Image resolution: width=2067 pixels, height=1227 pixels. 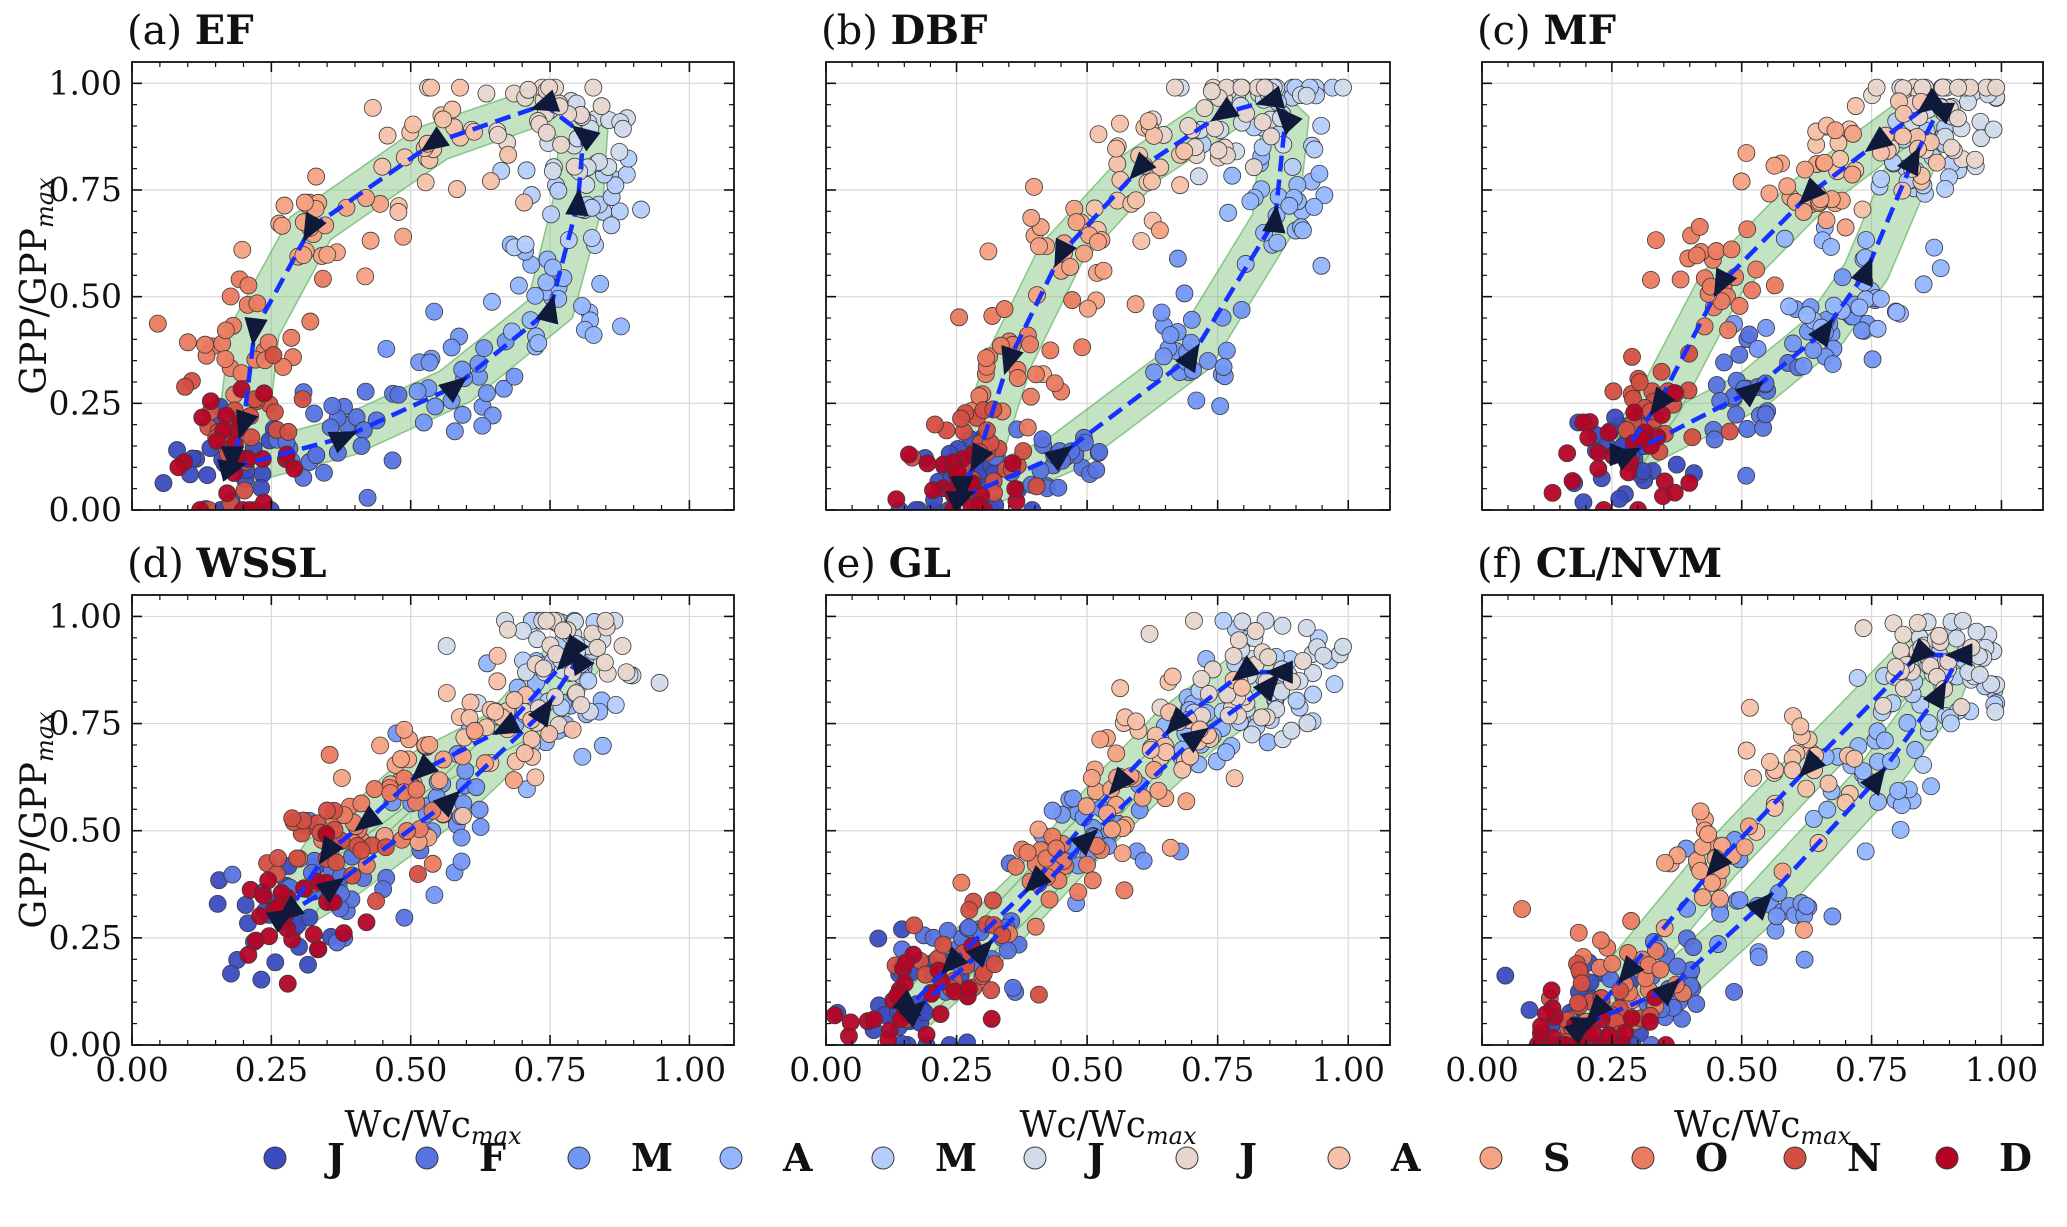 I want to click on legend-item: M, so click(x=924, y=1157).